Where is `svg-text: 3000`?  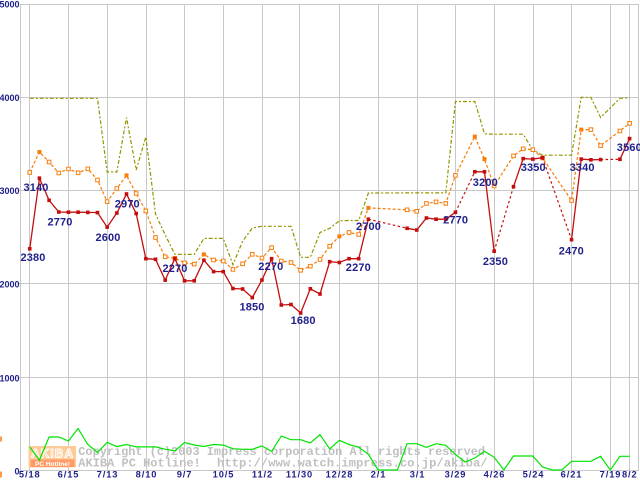
svg-text: 3000 is located at coordinates (10, 191).